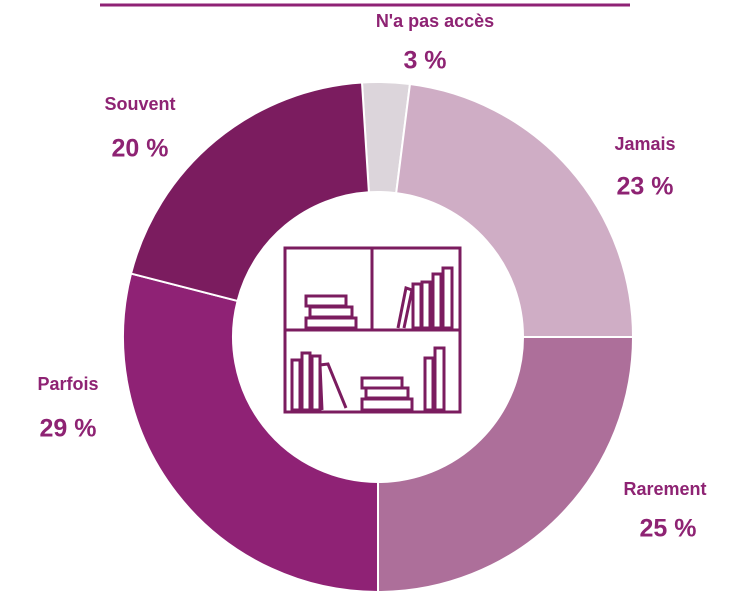  What do you see at coordinates (140, 149) in the screenshot?
I see `slice-value-label: 20 %` at bounding box center [140, 149].